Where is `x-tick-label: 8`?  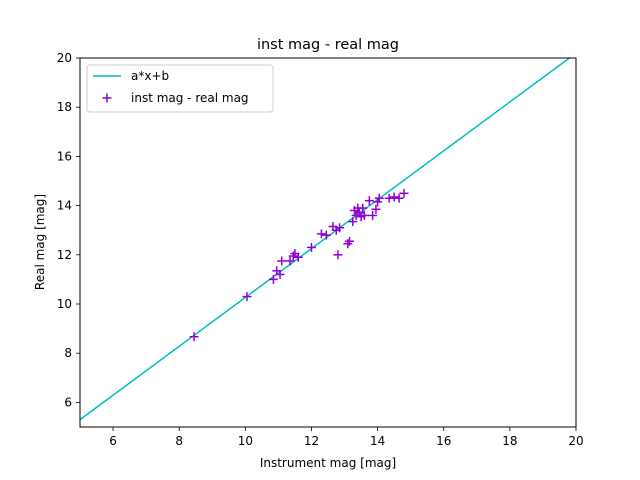
x-tick-label: 8 is located at coordinates (179, 441).